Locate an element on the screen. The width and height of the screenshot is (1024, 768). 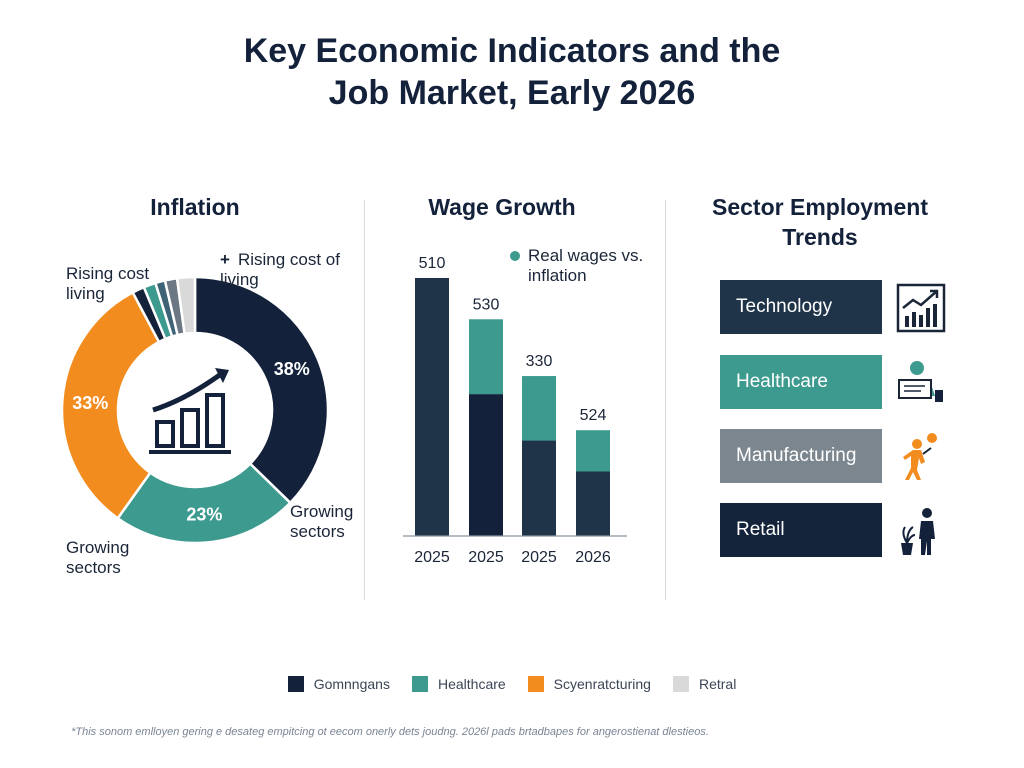
inflation-label-top-right: + Rising cost of living is located at coordinates (280, 270).